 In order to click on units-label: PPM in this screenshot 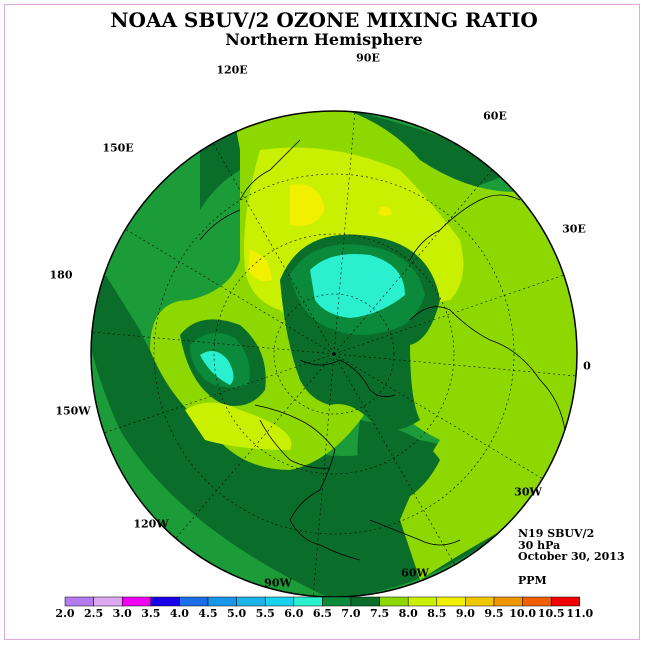, I will do `click(532, 580)`.